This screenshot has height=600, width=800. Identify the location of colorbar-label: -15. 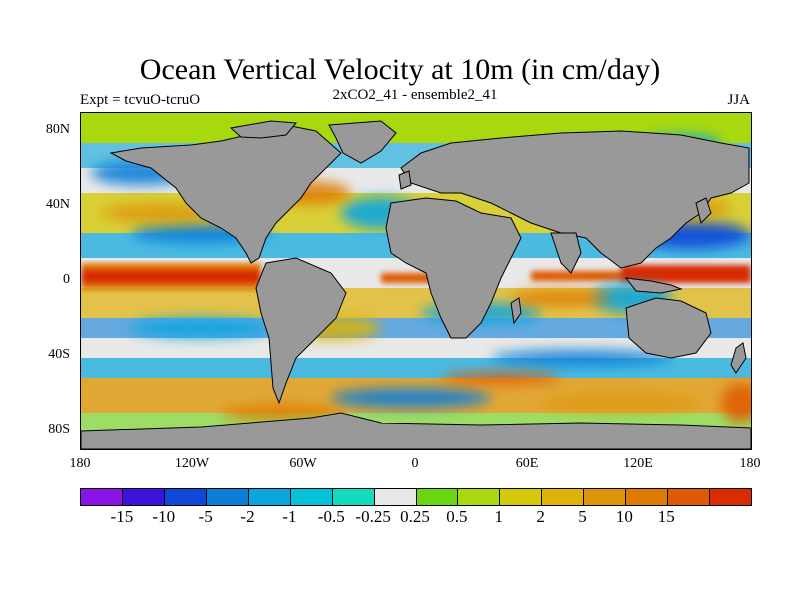
(122, 516).